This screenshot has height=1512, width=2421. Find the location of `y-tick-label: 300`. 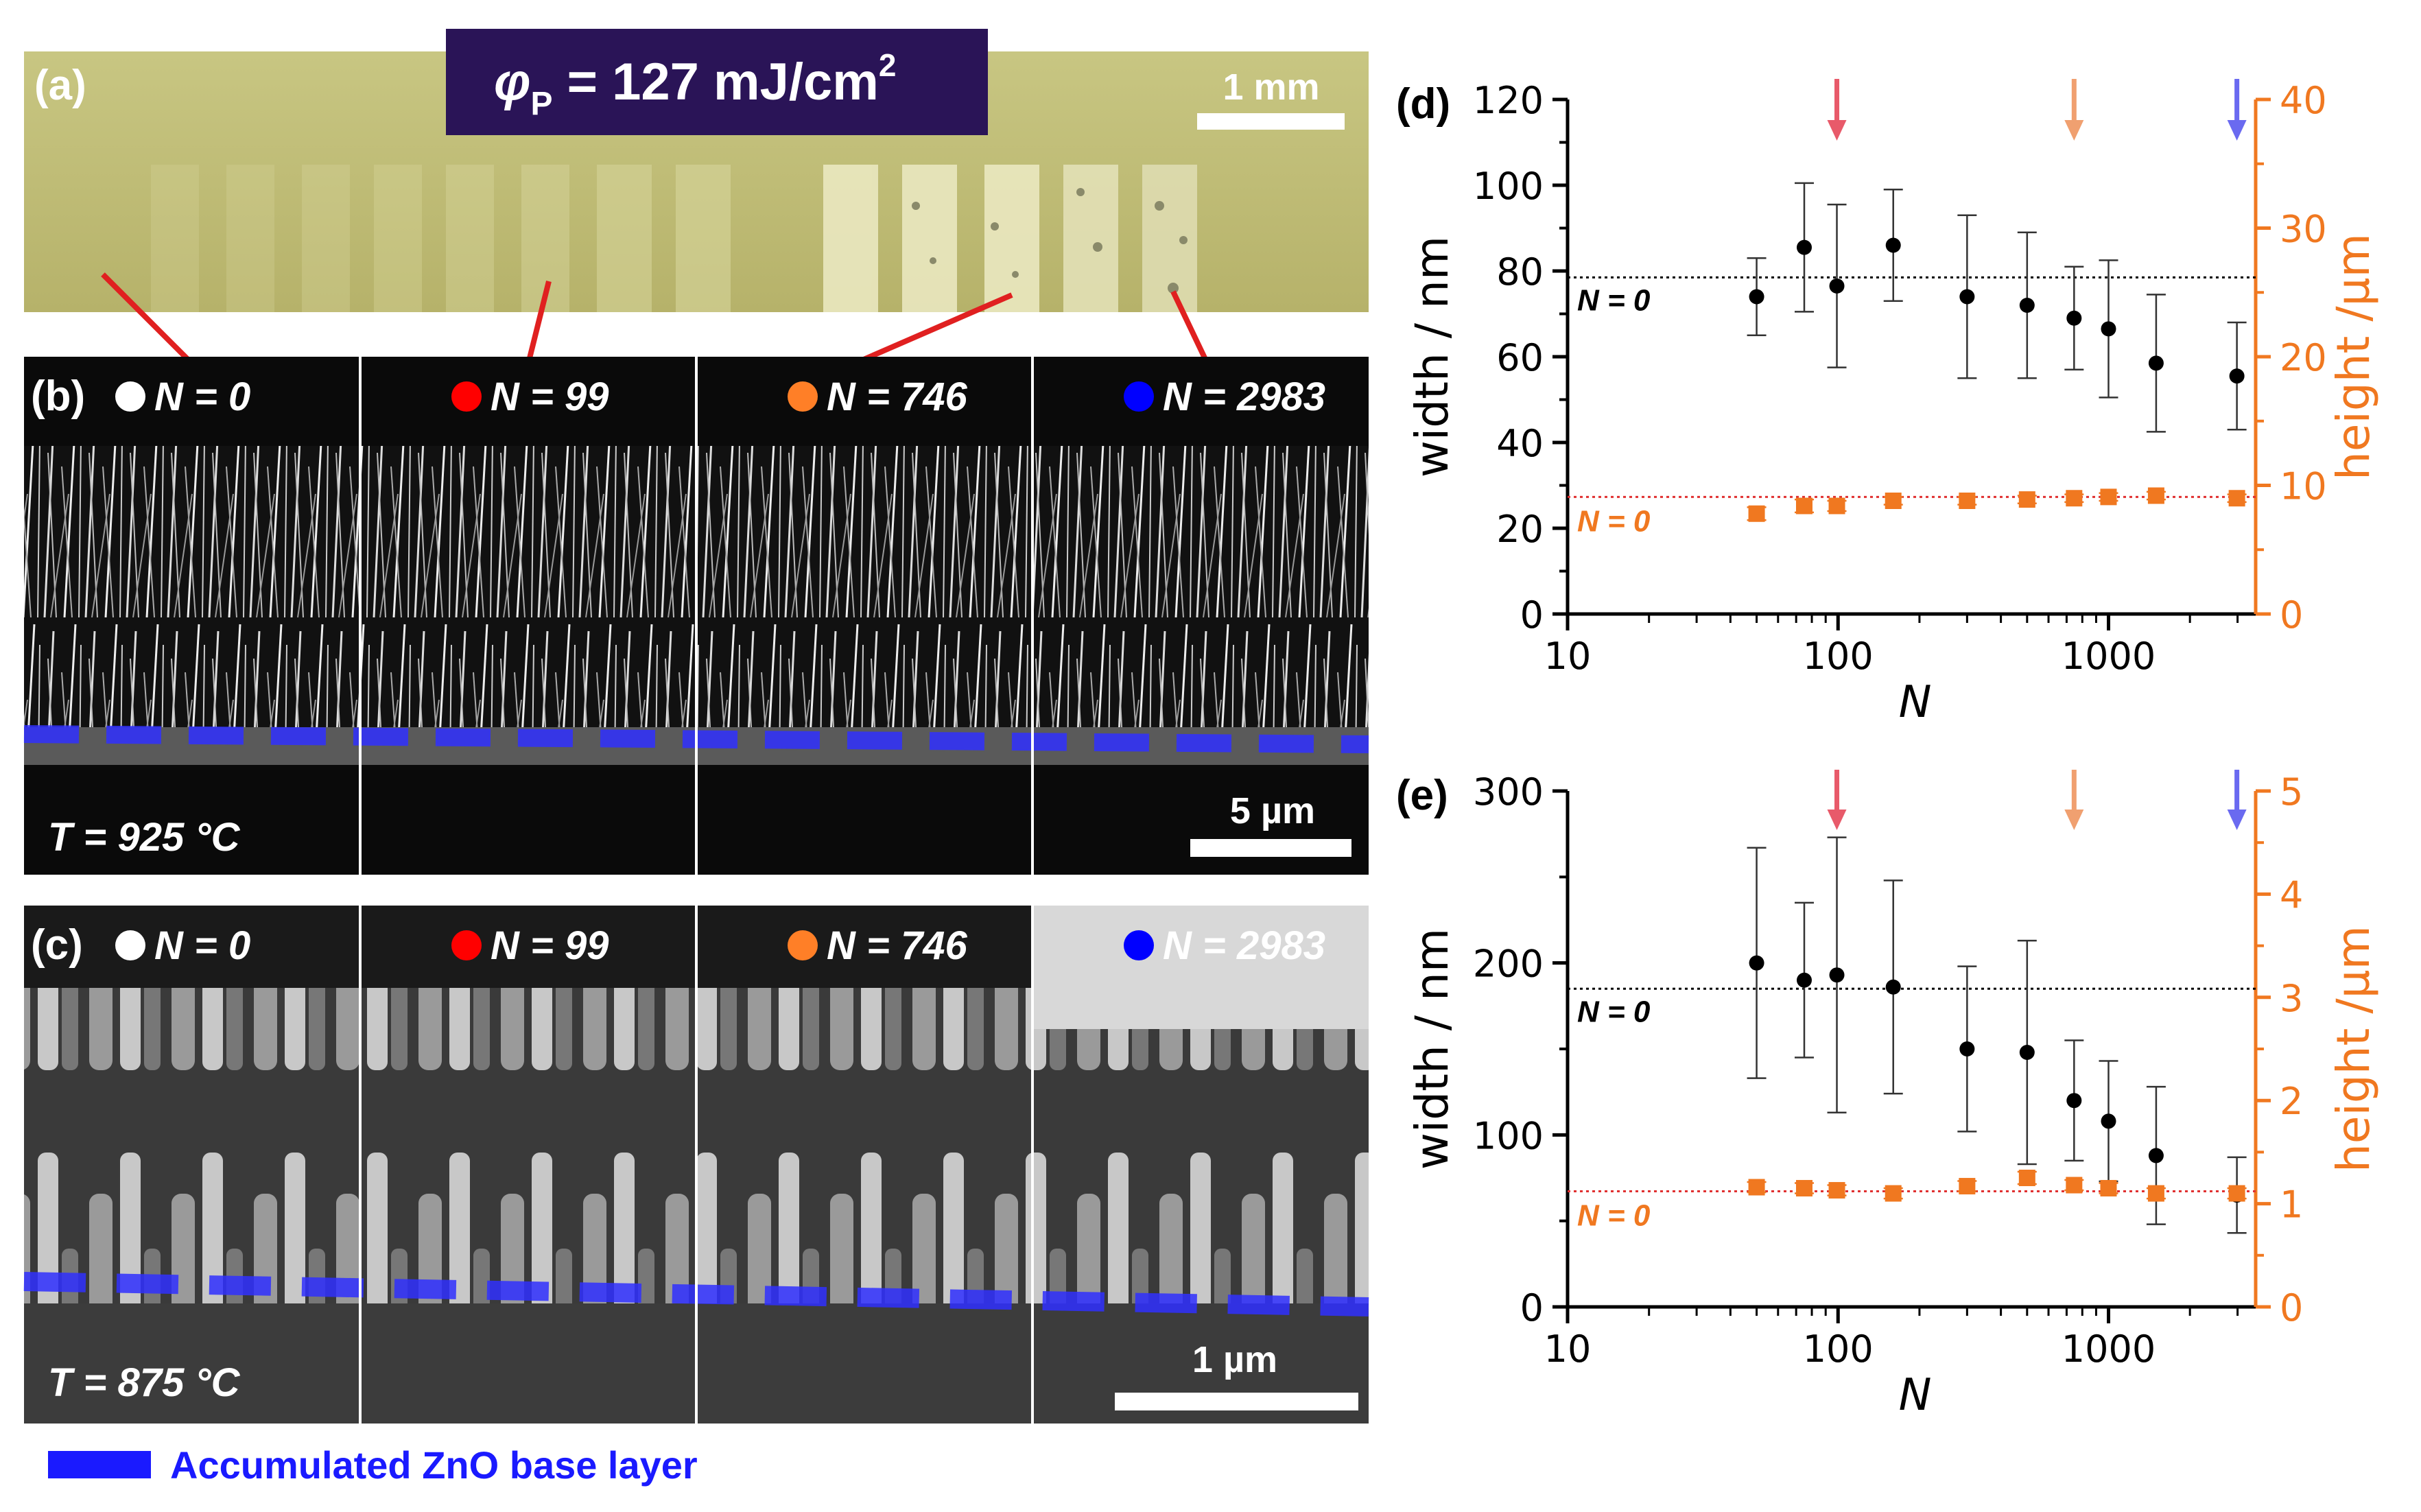

y-tick-label: 300 is located at coordinates (1508, 792).